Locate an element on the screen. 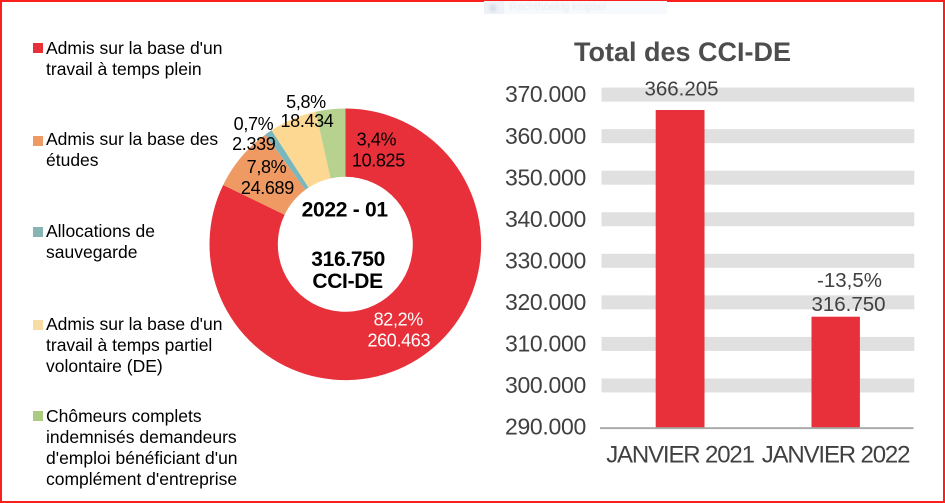 This screenshot has width=945, height=503. svg-text: 24.689 is located at coordinates (267, 188).